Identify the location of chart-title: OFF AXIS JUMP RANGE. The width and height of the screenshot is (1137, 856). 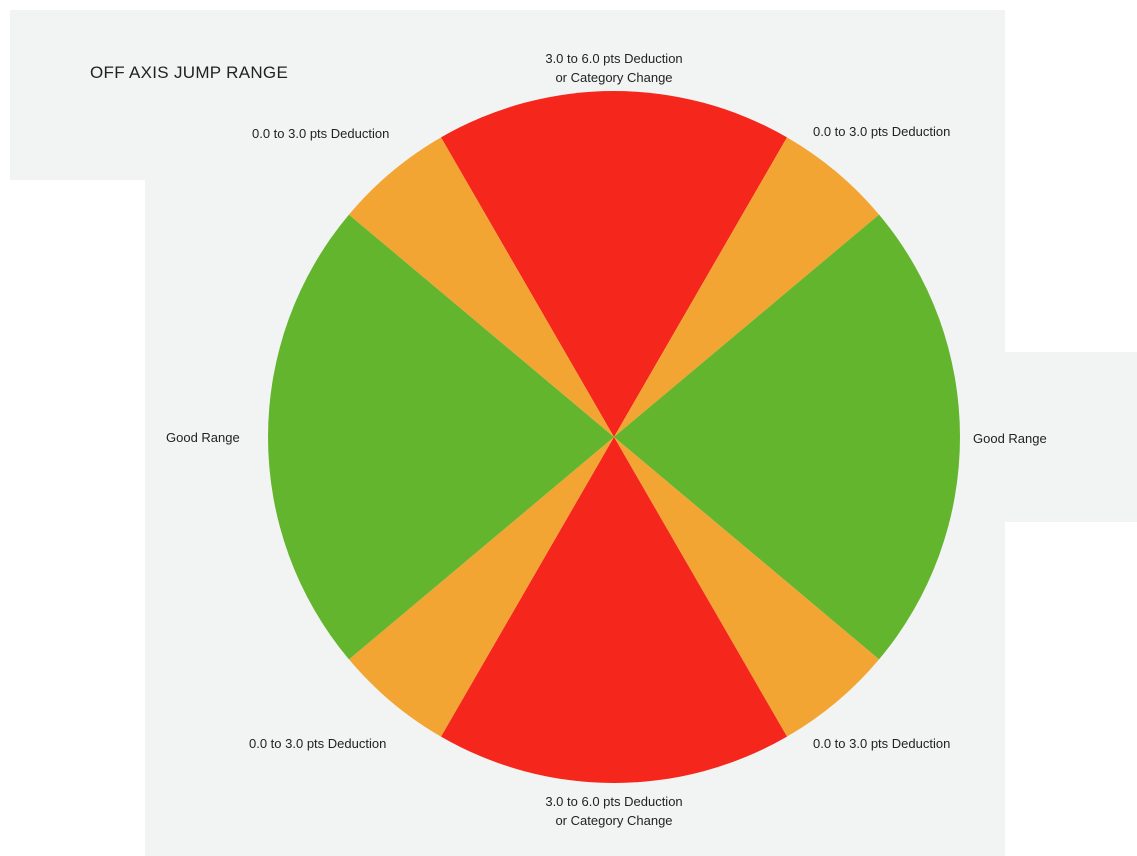
(189, 72).